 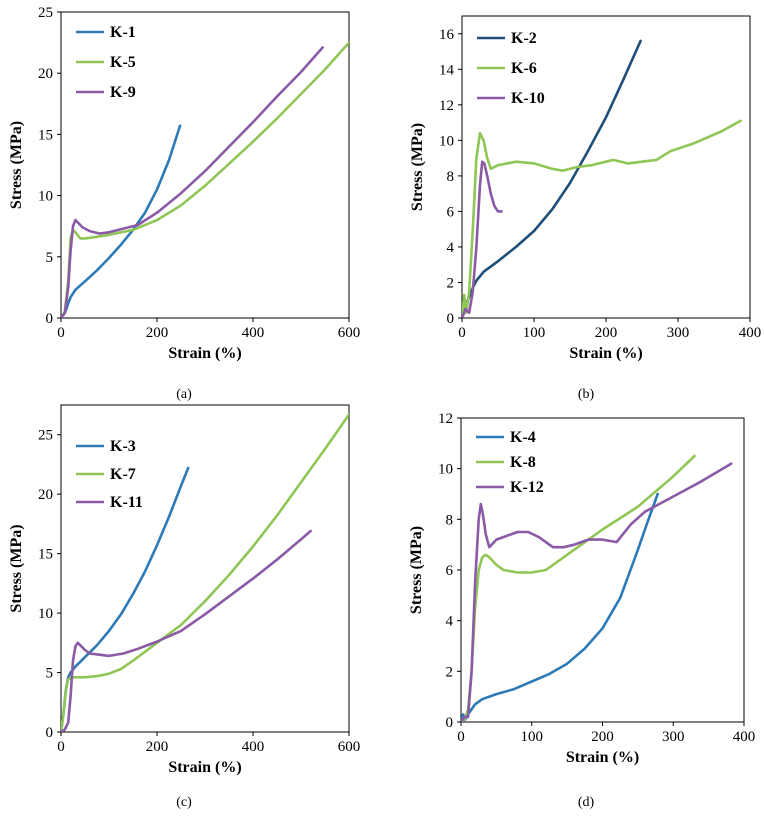 What do you see at coordinates (524, 68) in the screenshot?
I see `legend-label-k-6: K-6` at bounding box center [524, 68].